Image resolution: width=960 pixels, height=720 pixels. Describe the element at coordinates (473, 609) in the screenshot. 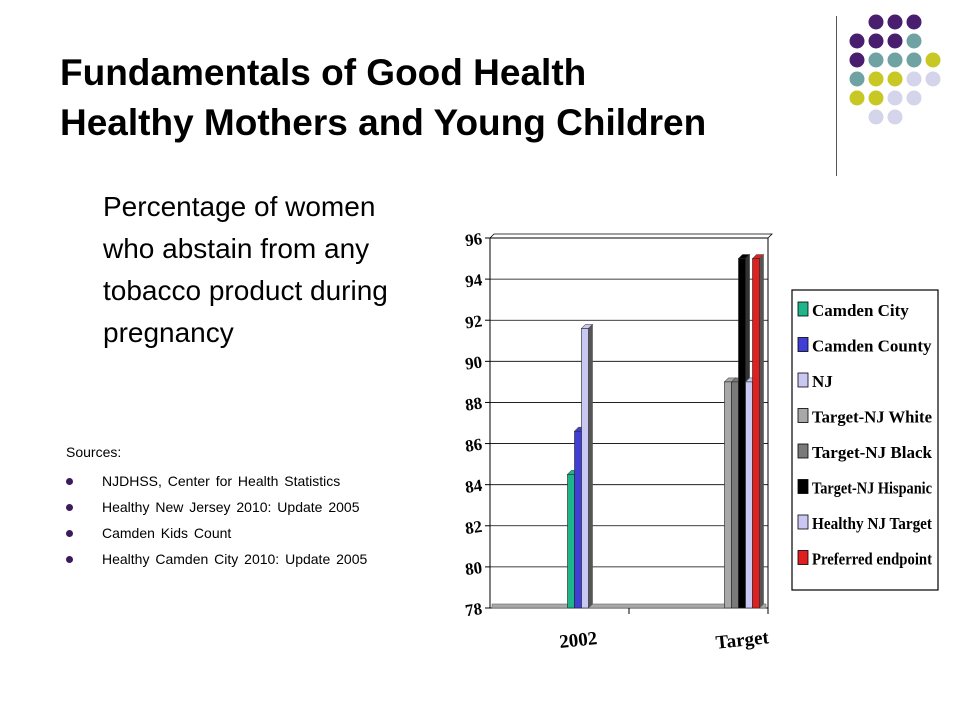

I see `y-tick-label: 78` at that location.